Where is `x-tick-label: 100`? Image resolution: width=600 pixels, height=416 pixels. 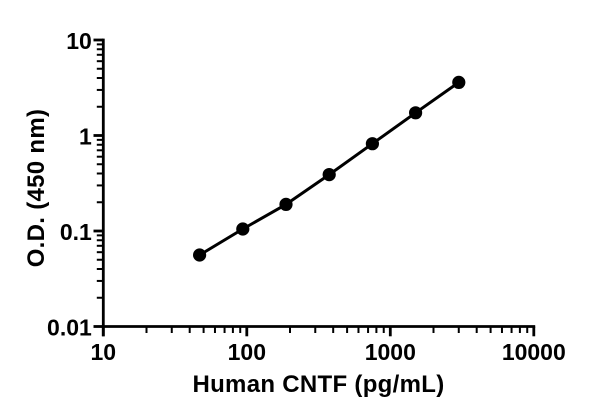 x-tick-label: 100 is located at coordinates (247, 352).